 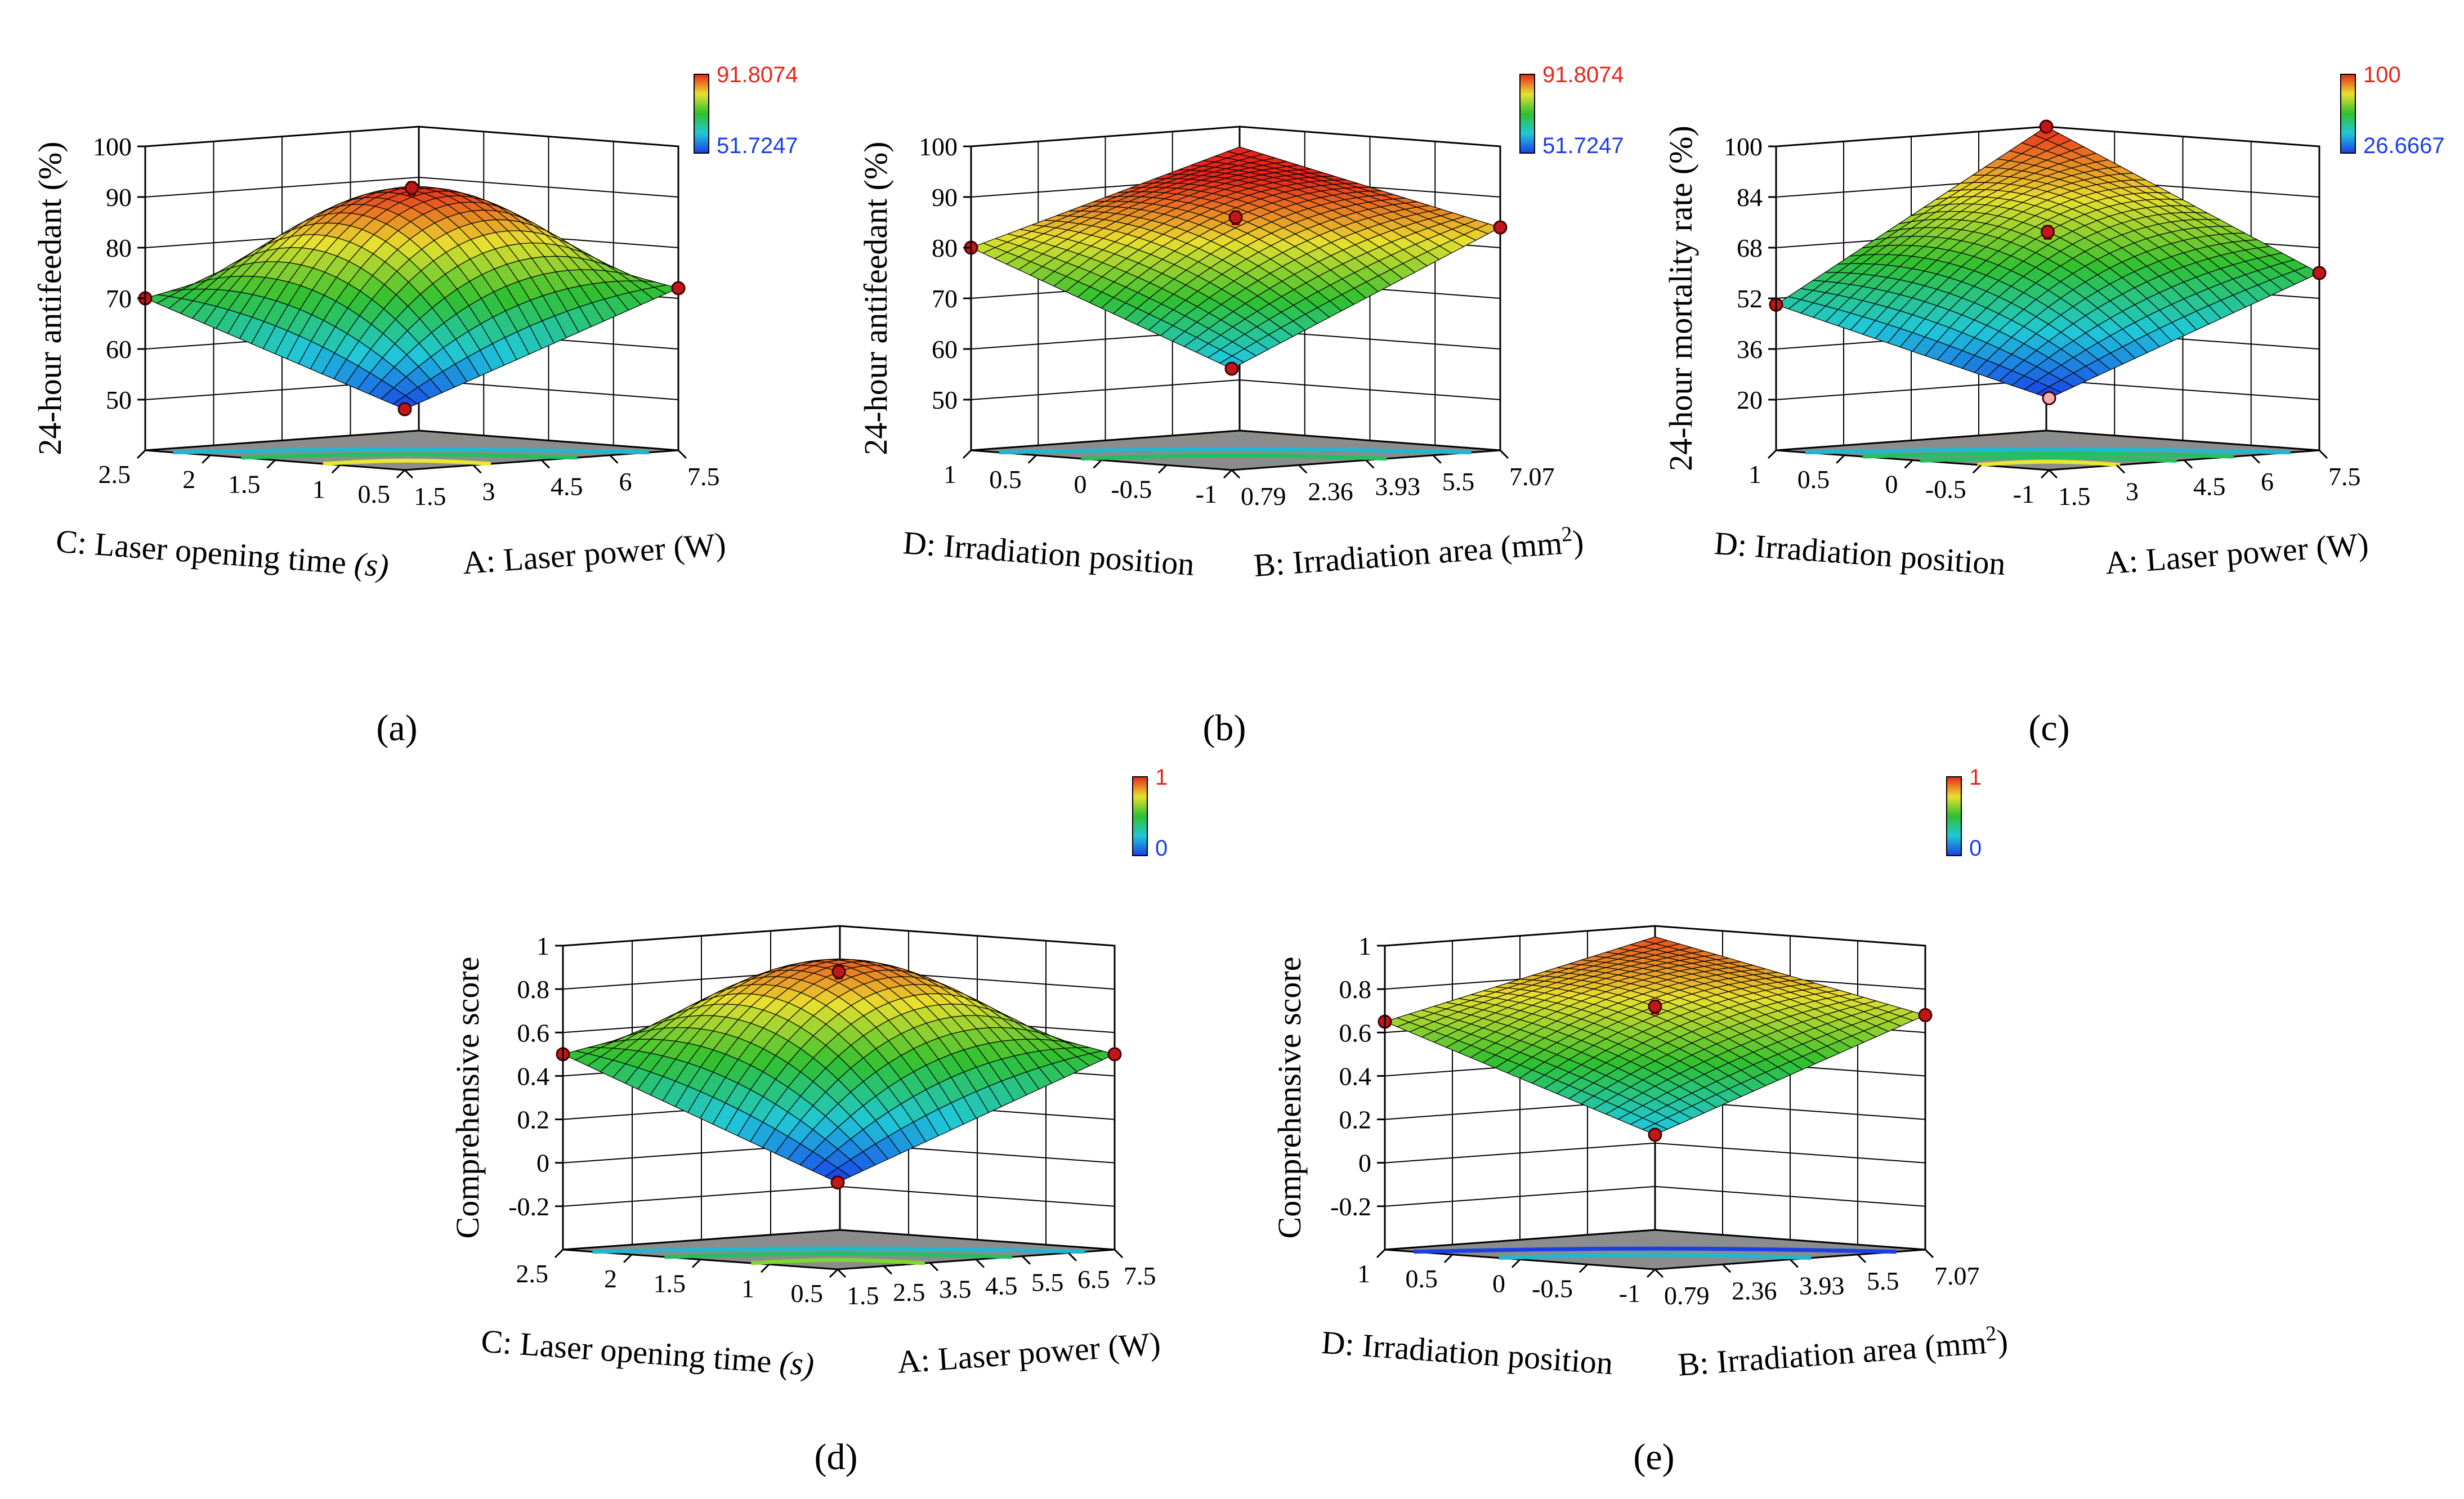 I want to click on colorbar: 91.8074 51.7247, so click(x=746, y=110).